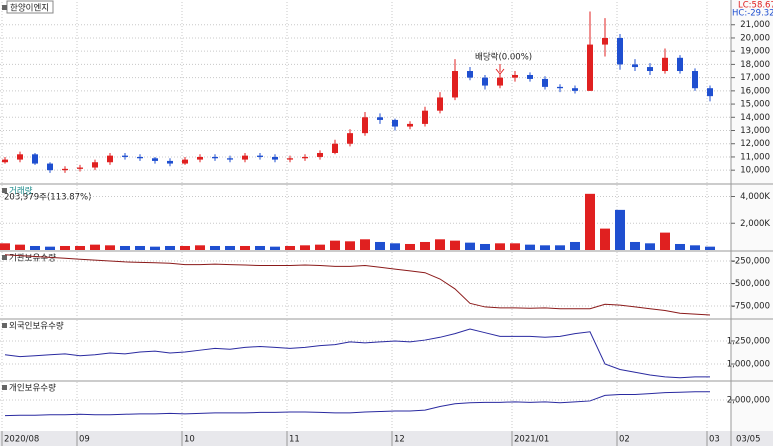 The height and width of the screenshot is (446, 773). I want to click on y-tick-label: 17,000, so click(755, 78).